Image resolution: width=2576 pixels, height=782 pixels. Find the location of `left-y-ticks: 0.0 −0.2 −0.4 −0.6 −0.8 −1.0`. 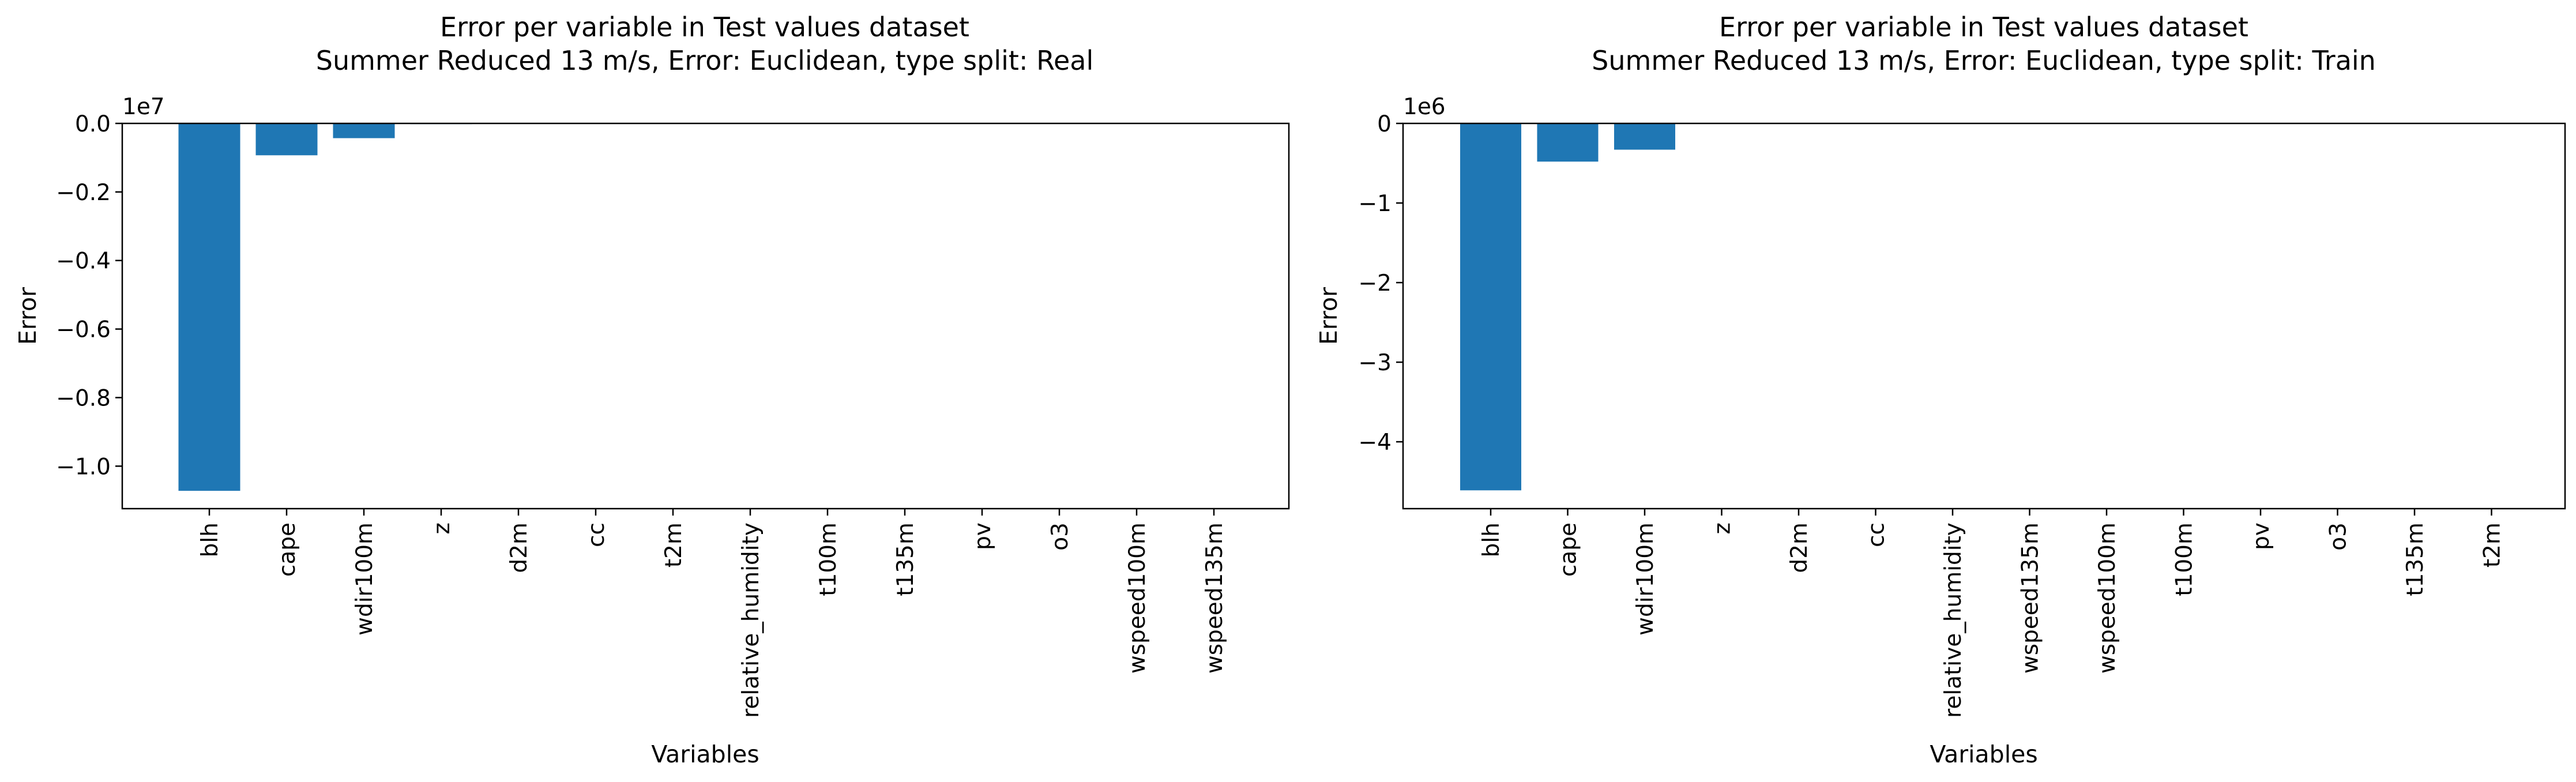

left-y-ticks: 0.0 −0.2 −0.4 −0.6 −0.8 −1.0 is located at coordinates (89, 295).